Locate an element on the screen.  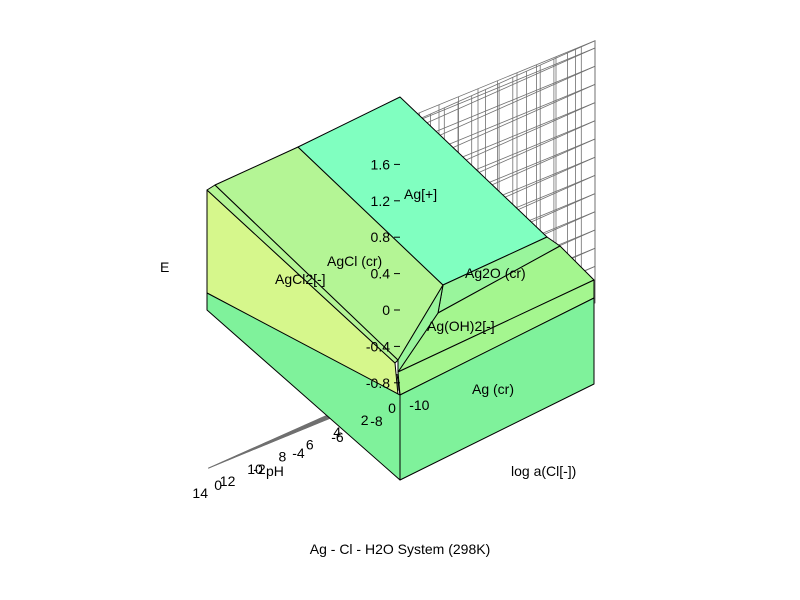
y-tick-label: -8 is located at coordinates (376, 421).